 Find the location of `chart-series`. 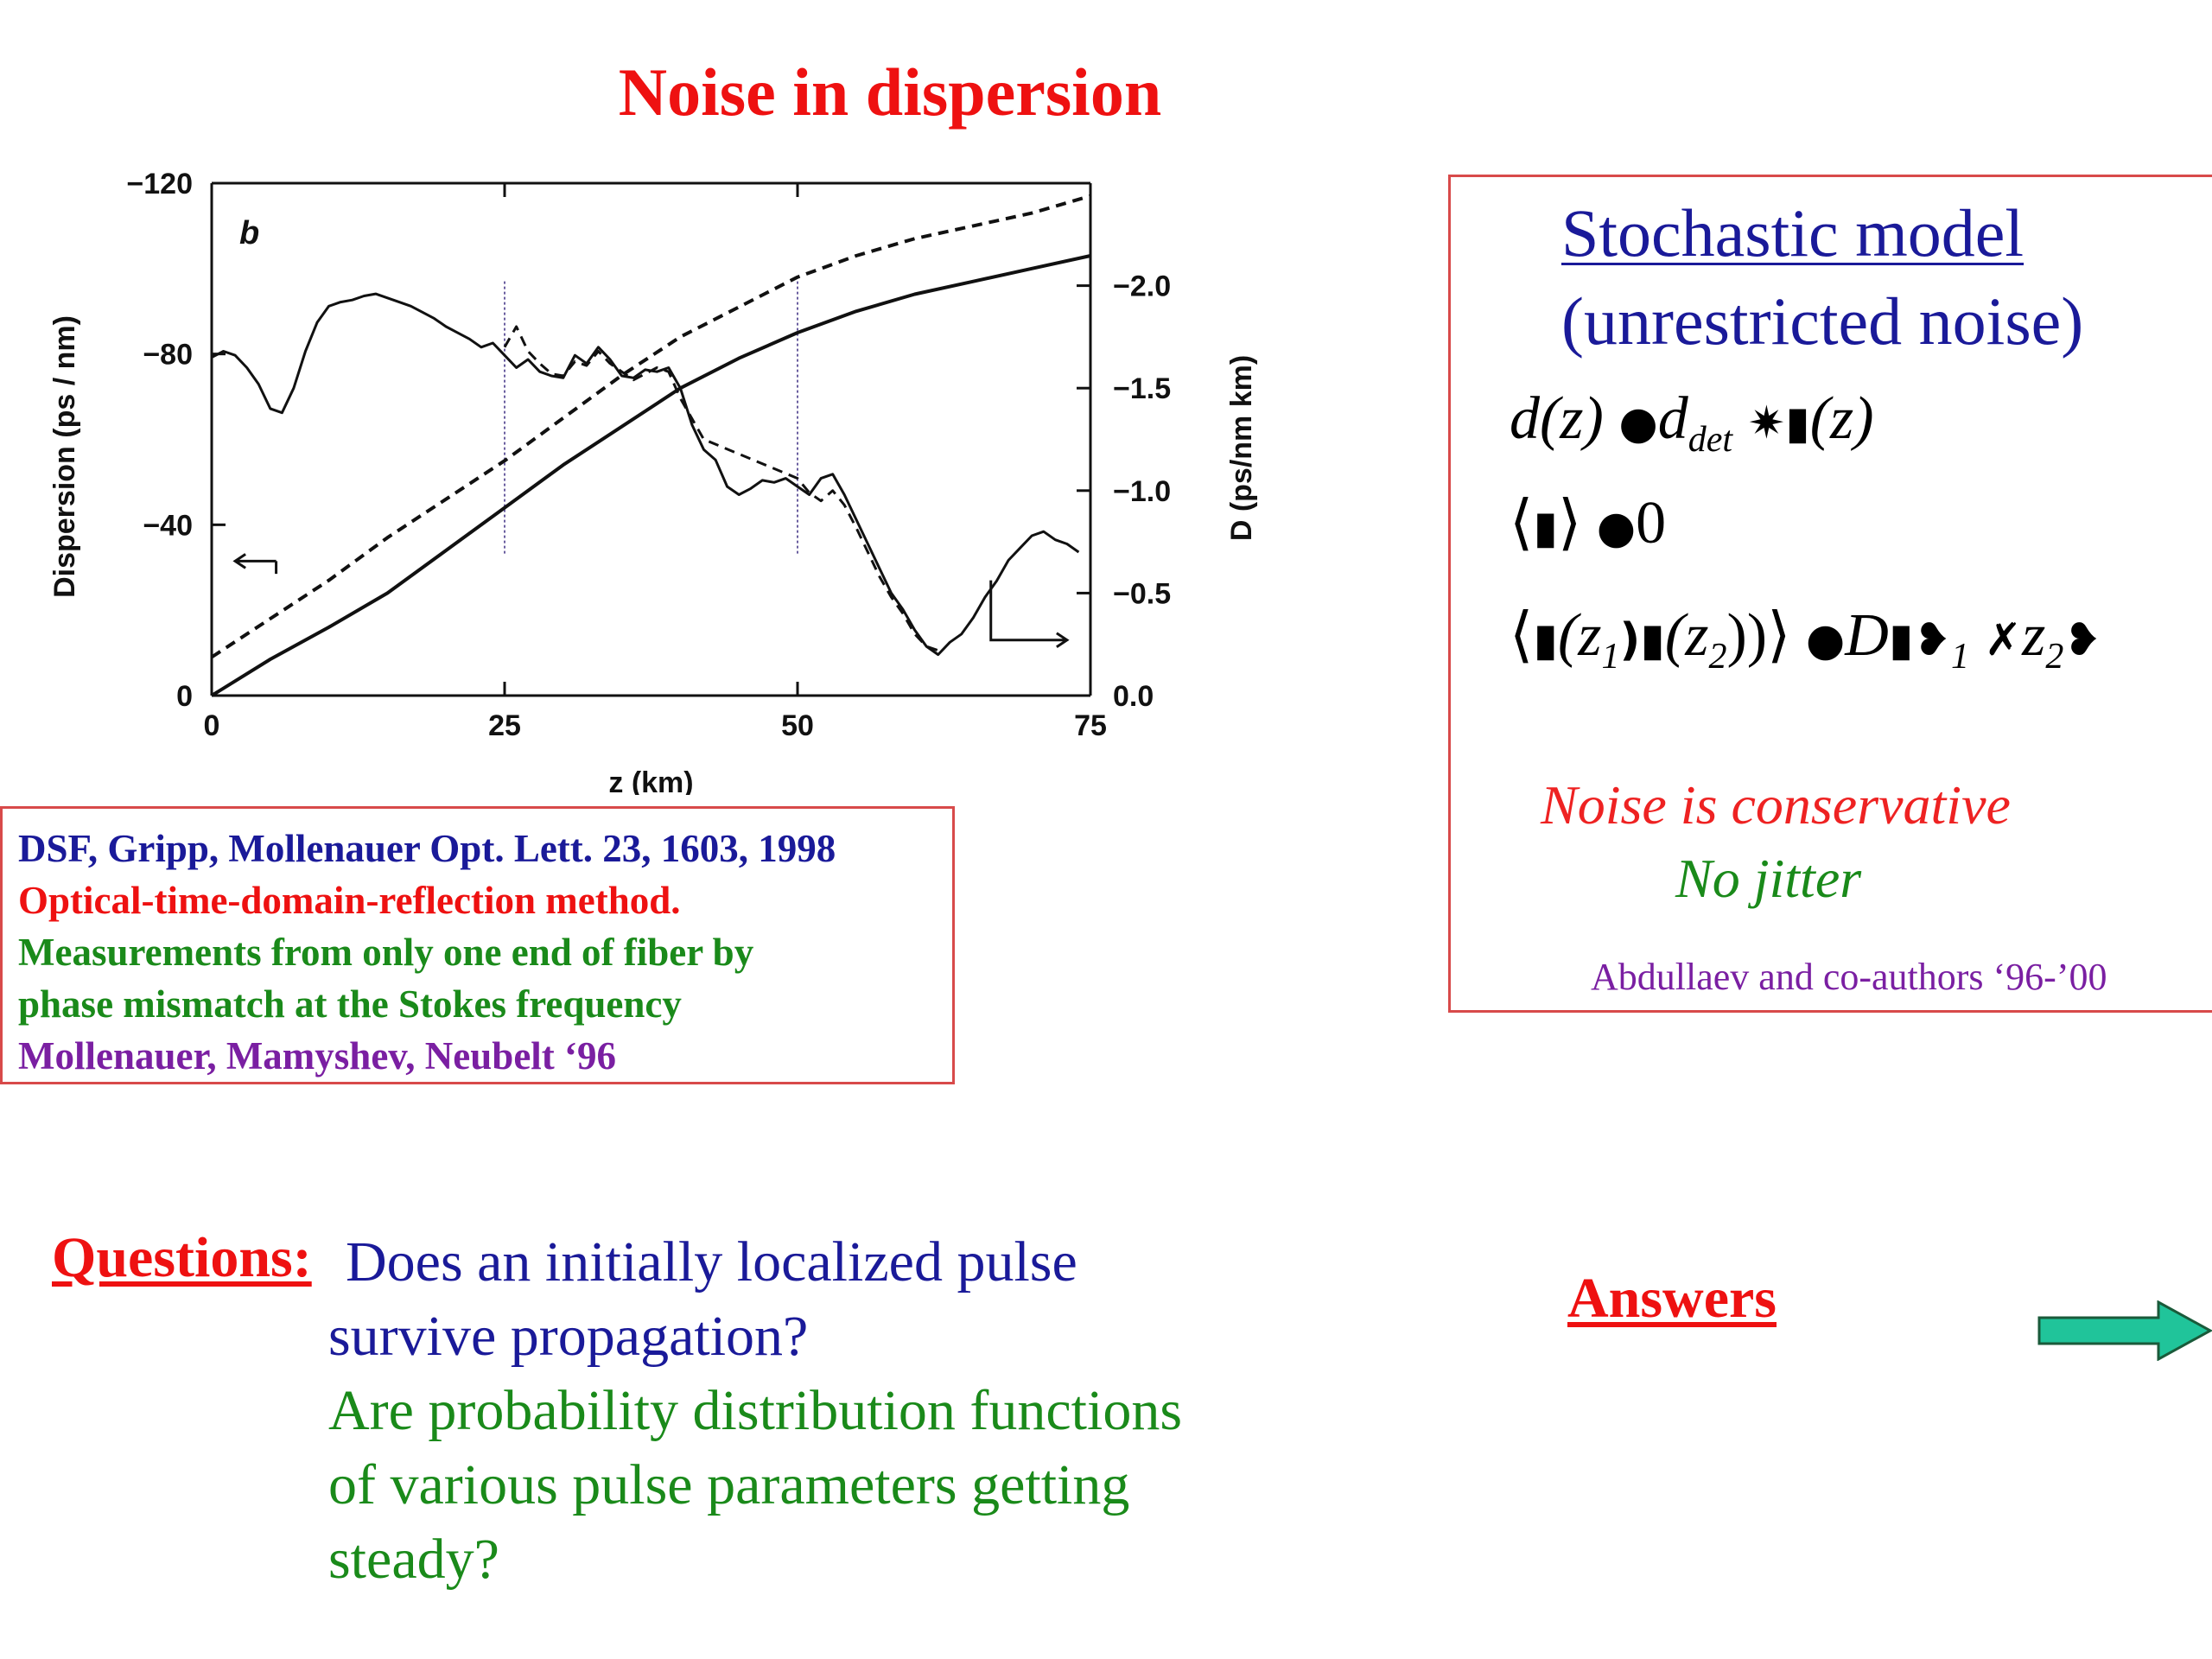

chart-series is located at coordinates (650, 446).